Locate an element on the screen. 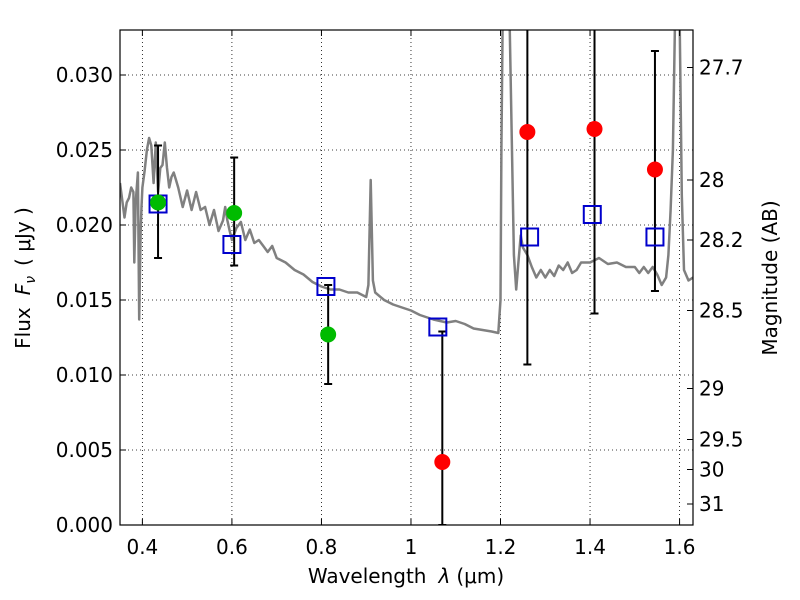 This screenshot has height=600, width=800. y-tick-label: 0.005 is located at coordinates (84, 450).